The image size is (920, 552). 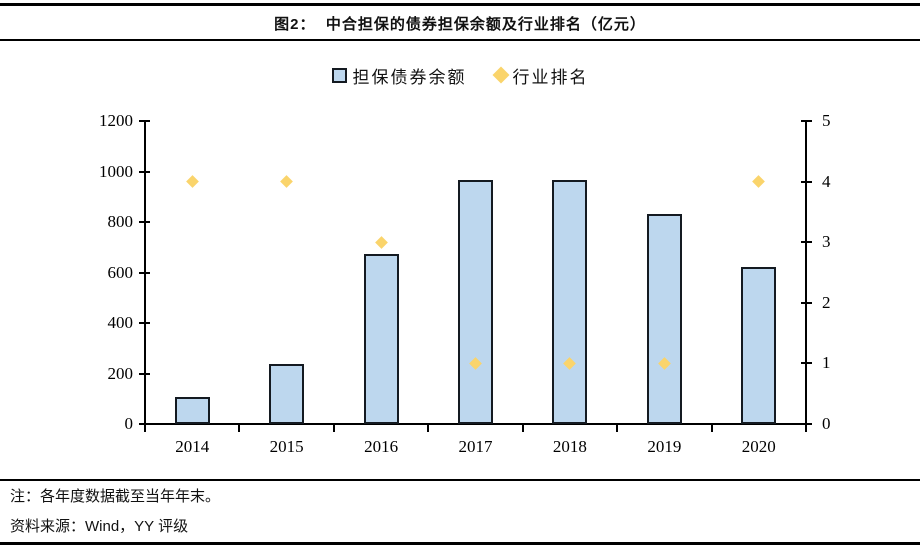 I want to click on title-divider-rule, so click(x=460, y=40).